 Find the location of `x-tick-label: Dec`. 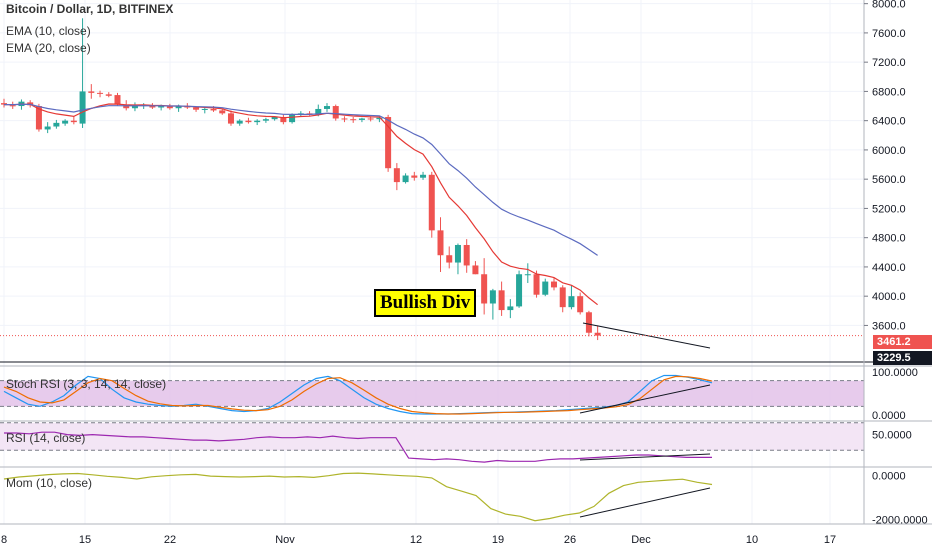

x-tick-label: Dec is located at coordinates (641, 540).